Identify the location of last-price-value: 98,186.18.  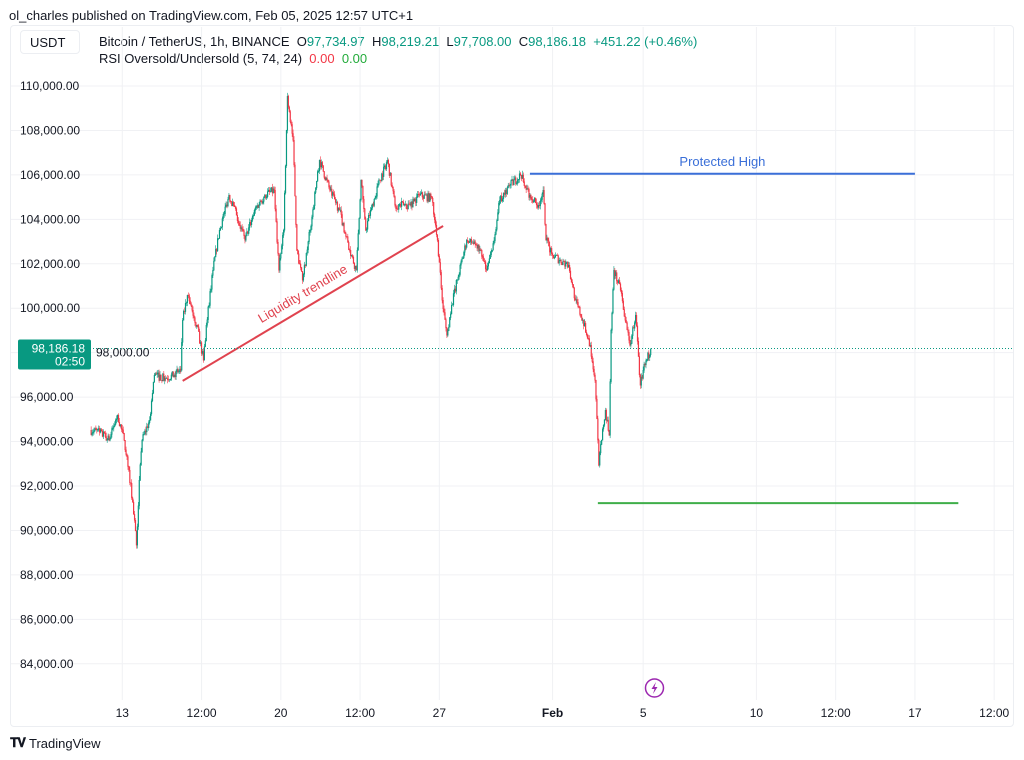
(59, 349).